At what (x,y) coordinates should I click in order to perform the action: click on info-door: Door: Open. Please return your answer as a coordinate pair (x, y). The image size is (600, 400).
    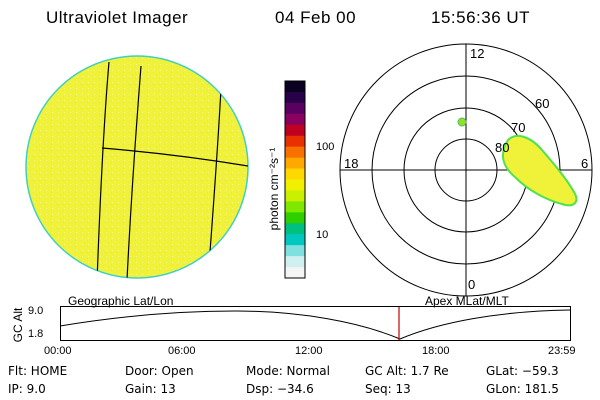
    Looking at the image, I should click on (159, 371).